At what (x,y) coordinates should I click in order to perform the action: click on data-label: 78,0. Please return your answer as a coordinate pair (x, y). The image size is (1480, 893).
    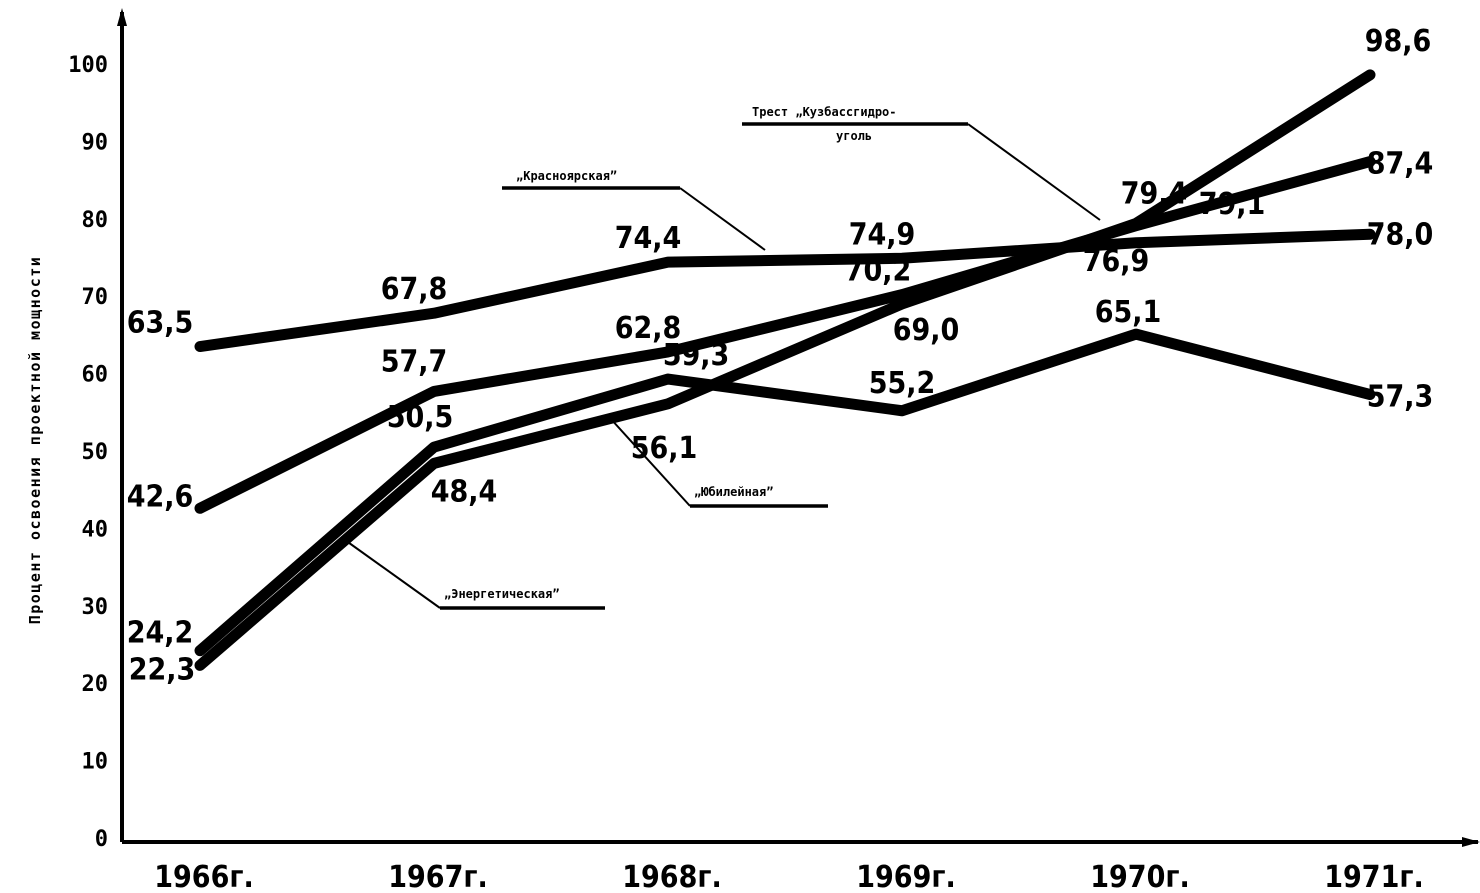
    Looking at the image, I should click on (1400, 234).